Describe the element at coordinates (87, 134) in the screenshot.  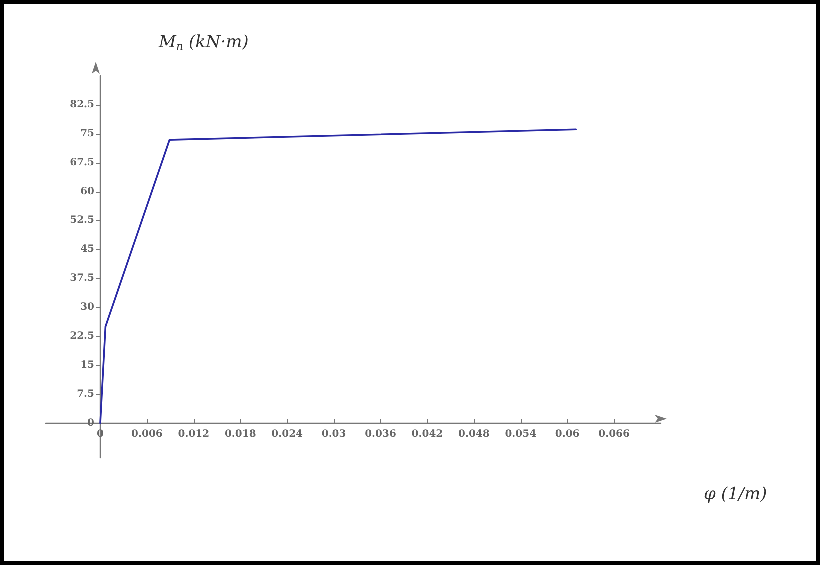
I see `y-tick-label: 75` at that location.